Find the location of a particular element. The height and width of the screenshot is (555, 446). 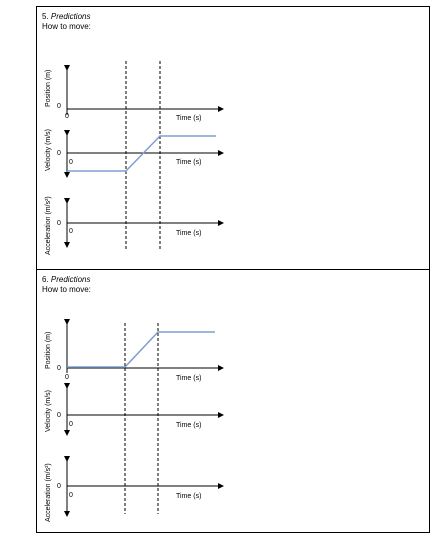

section-title: 5. Predictions is located at coordinates (66, 17).